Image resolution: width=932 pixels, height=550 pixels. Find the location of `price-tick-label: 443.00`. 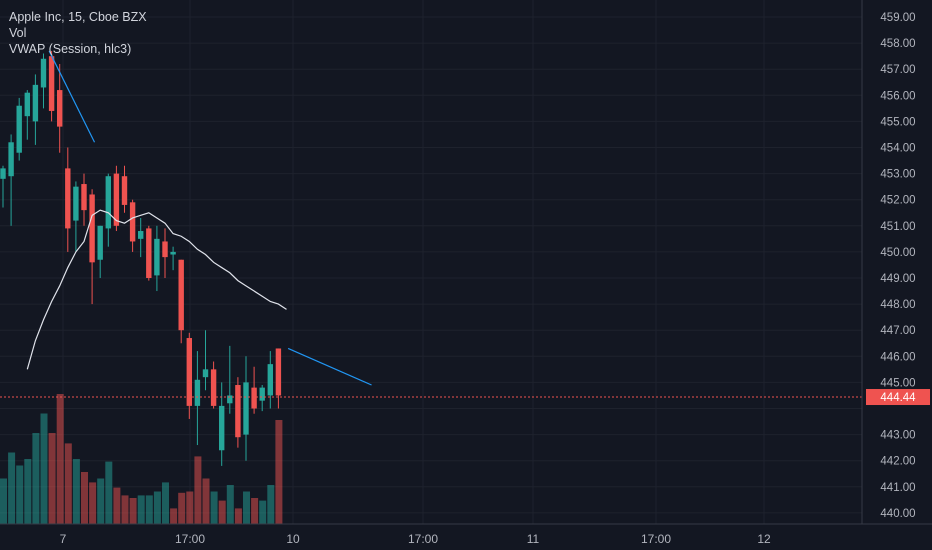

price-tick-label: 443.00 is located at coordinates (897, 436).